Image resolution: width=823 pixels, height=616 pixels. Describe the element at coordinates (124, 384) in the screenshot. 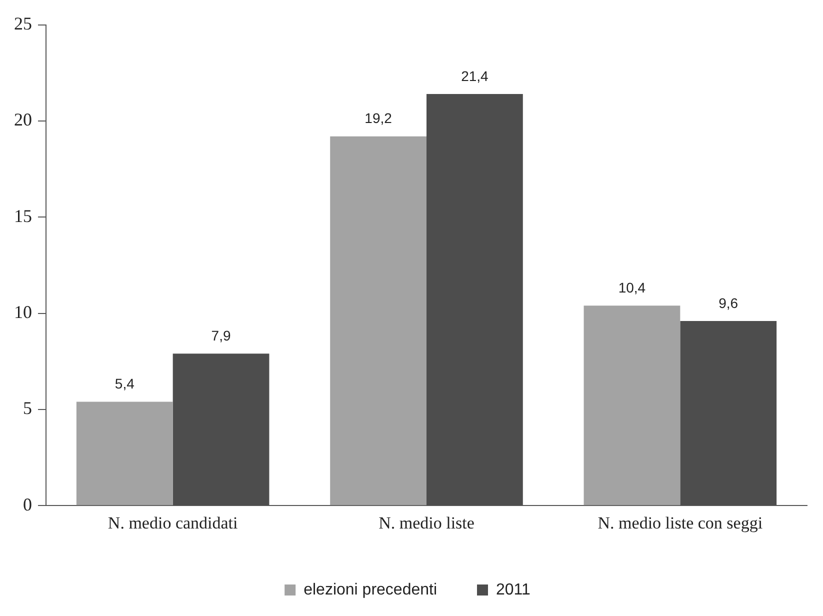

I see `data-label: 5,4` at that location.